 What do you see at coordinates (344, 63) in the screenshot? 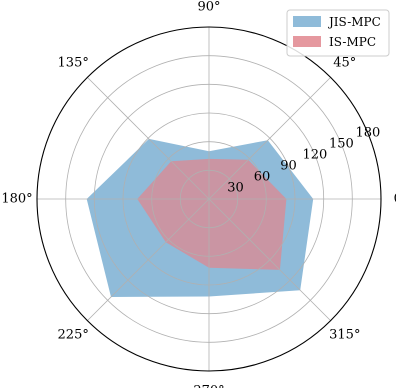
I see `angle-tick-label: 45°` at bounding box center [344, 63].